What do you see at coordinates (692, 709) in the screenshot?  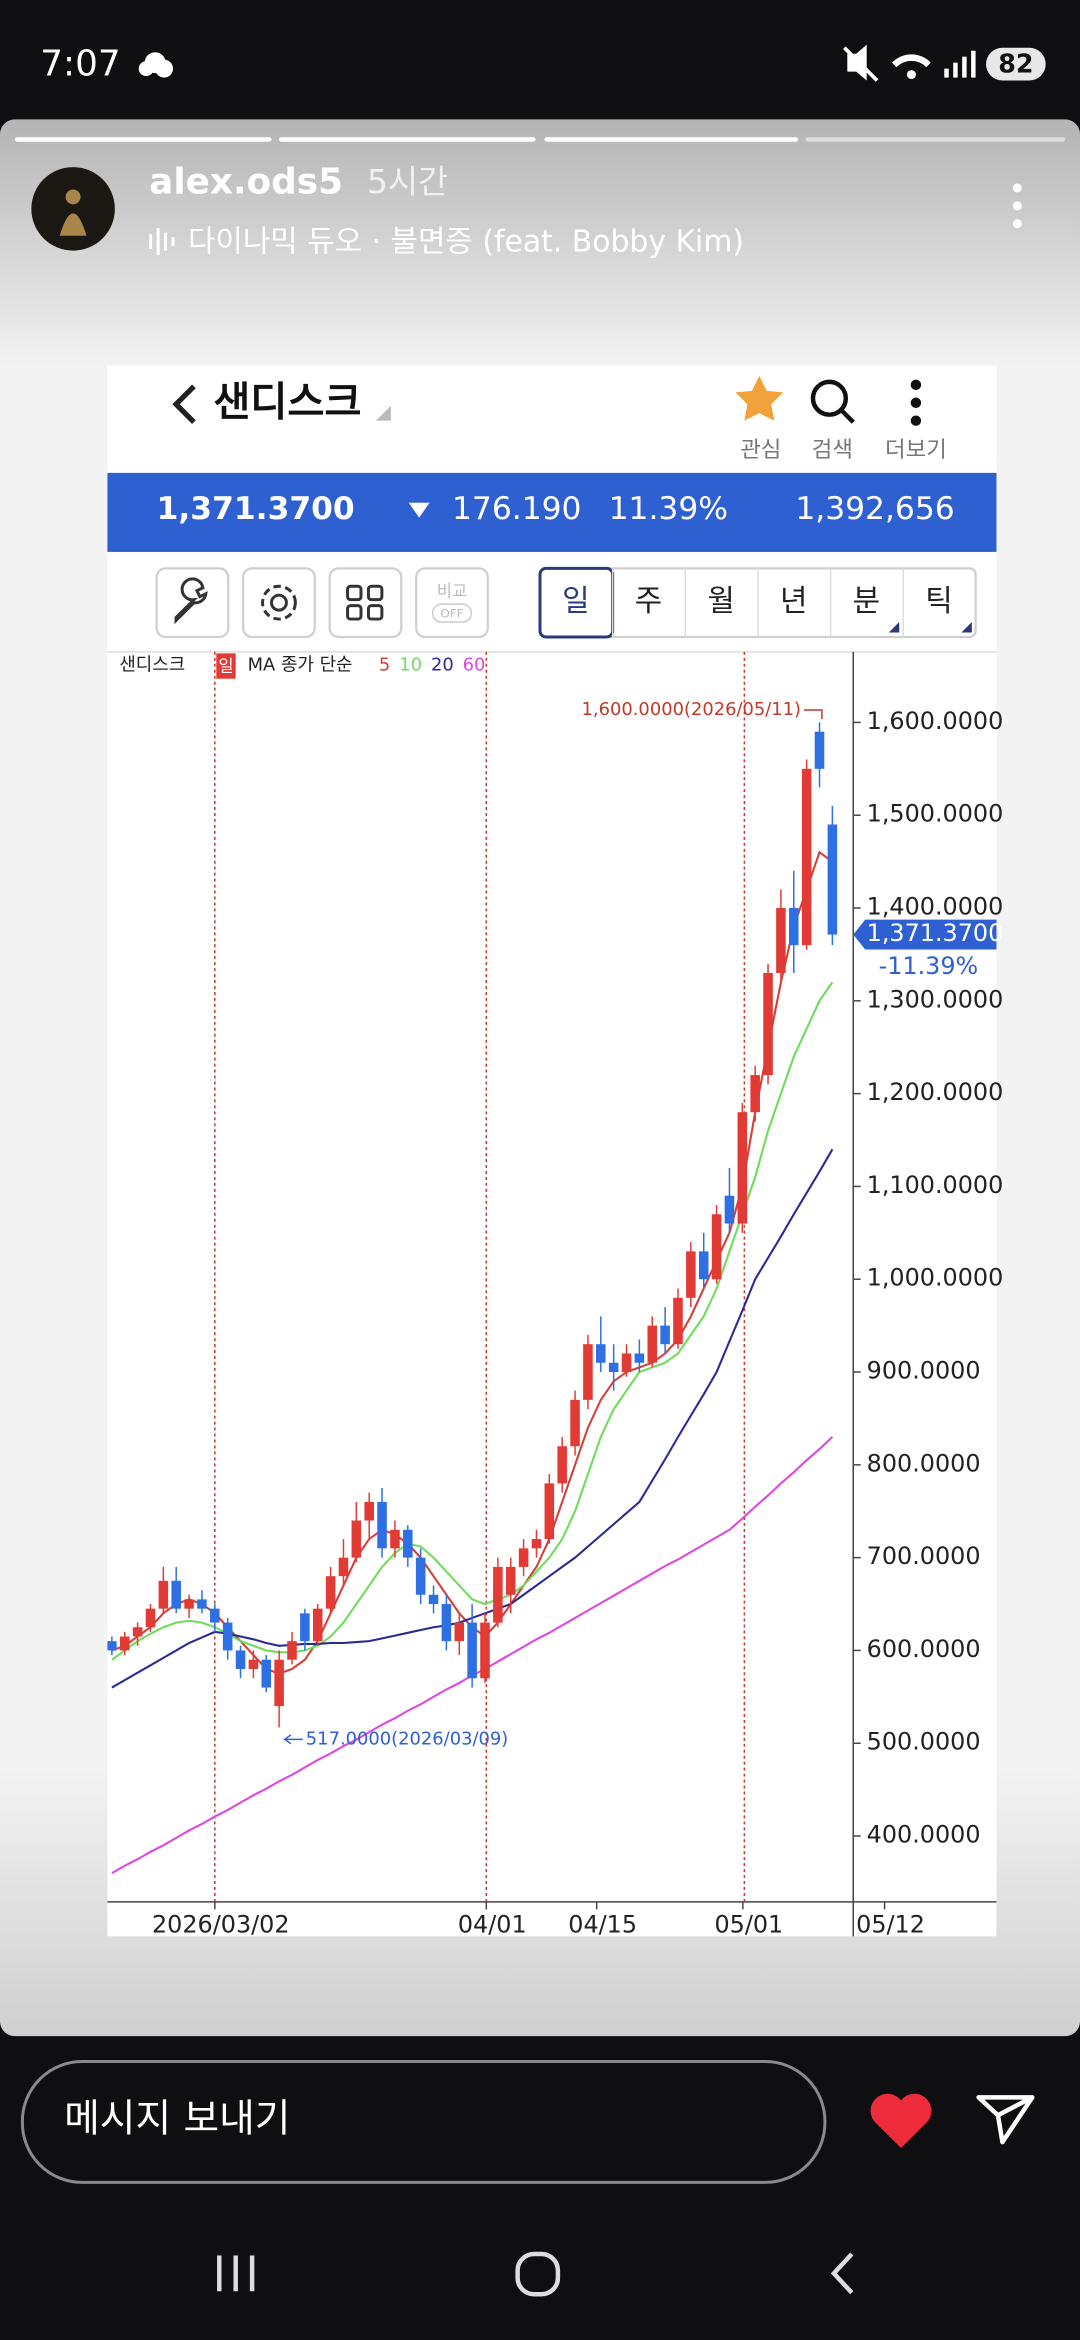 I see `max-annotation: 1,600.0000(2026/05/11)` at bounding box center [692, 709].